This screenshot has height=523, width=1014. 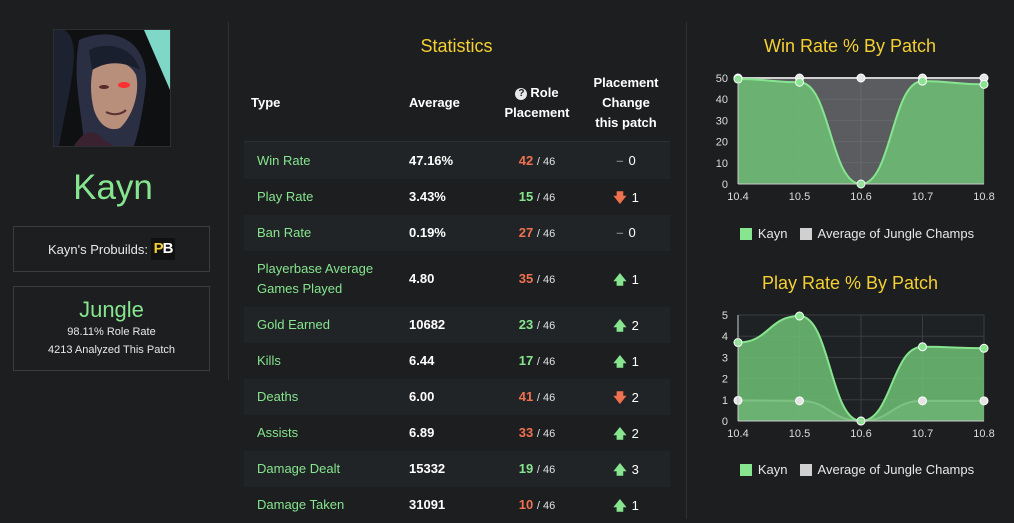 What do you see at coordinates (422, 396) in the screenshot?
I see `stat-average: 6.00` at bounding box center [422, 396].